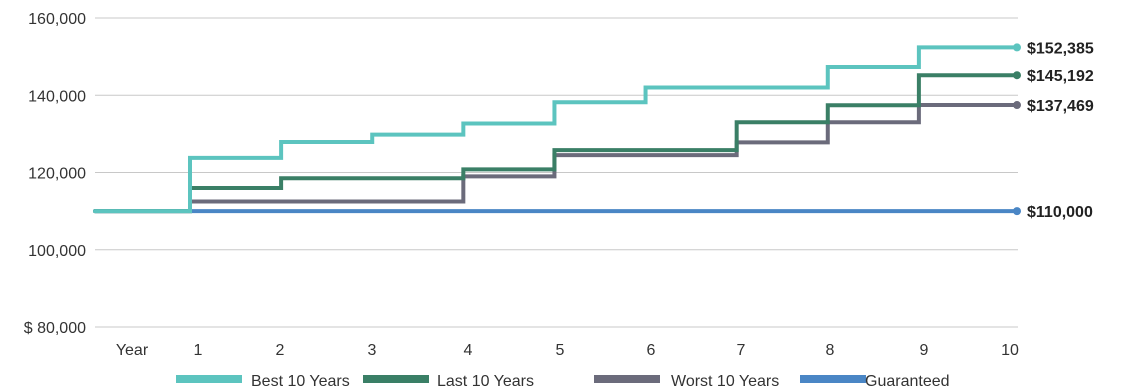 The height and width of the screenshot is (391, 1121). Describe the element at coordinates (830, 350) in the screenshot. I see `x-tick-label: 8` at that location.